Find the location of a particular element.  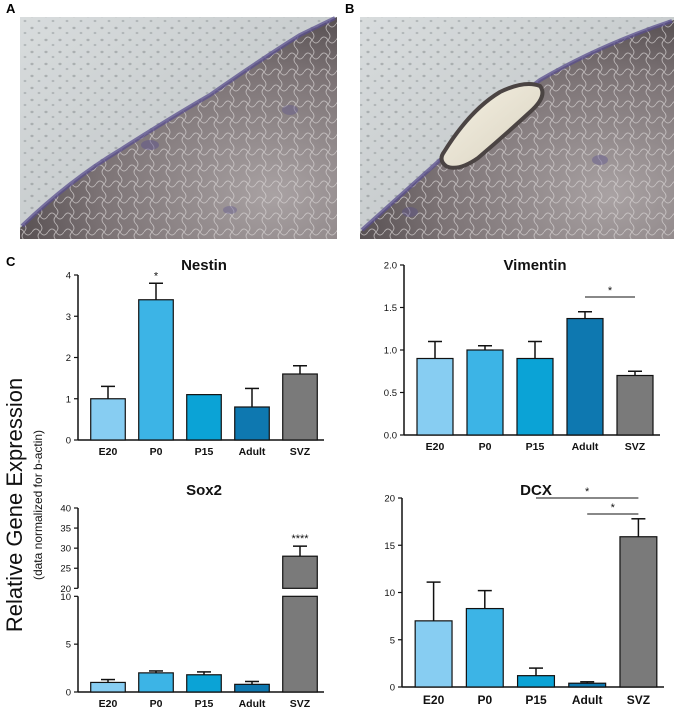

chart-title: Nestin is located at coordinates (204, 265).